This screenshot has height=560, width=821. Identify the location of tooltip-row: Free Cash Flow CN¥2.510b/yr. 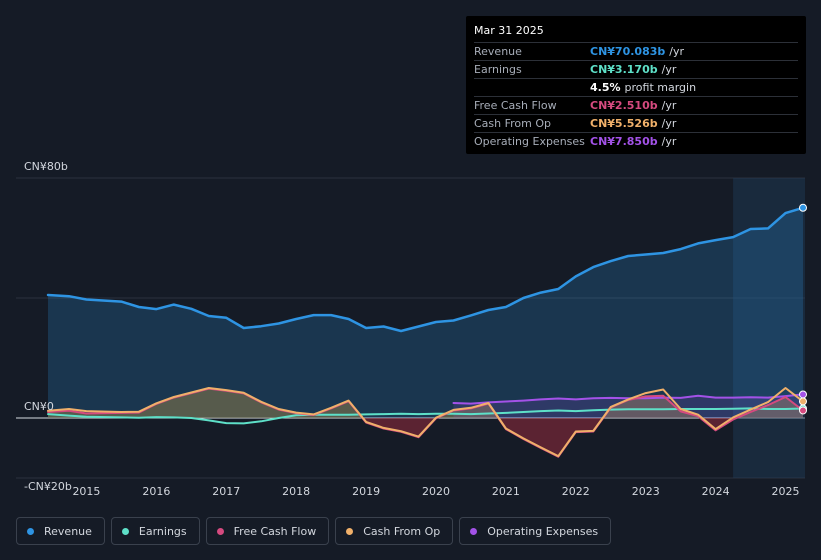
(636, 105).